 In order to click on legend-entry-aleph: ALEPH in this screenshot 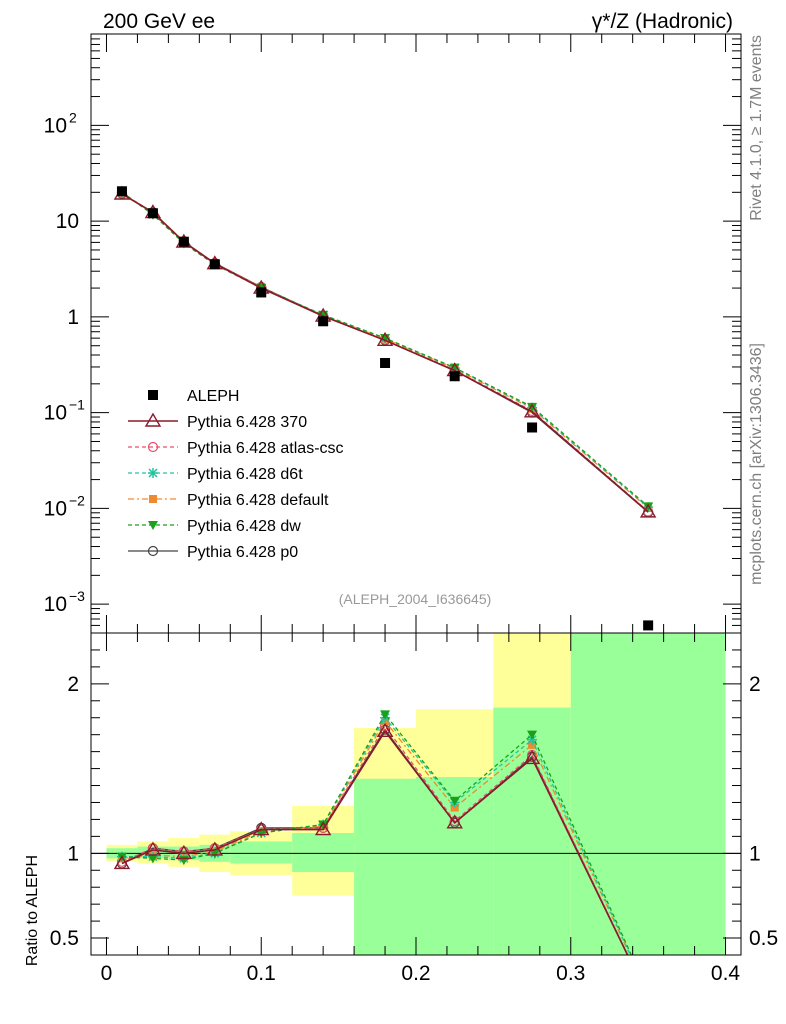, I will do `click(193, 396)`.